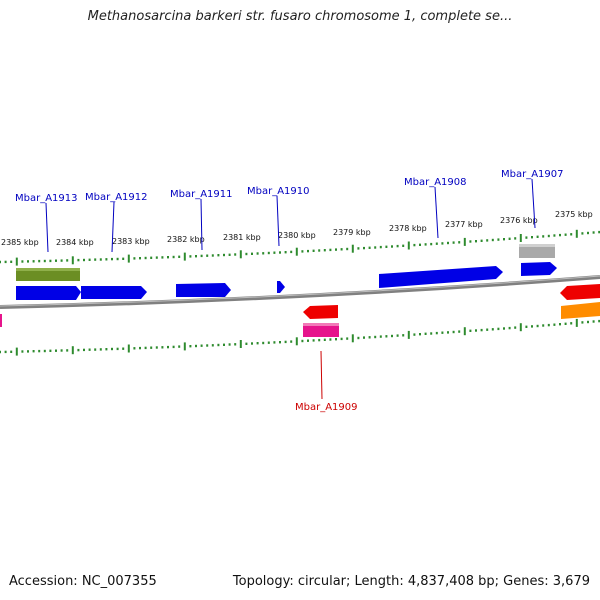 The width and height of the screenshot is (600, 600). Describe the element at coordinates (201, 194) in the screenshot. I see `gene-label-a1911: Mbar_A1911` at that location.